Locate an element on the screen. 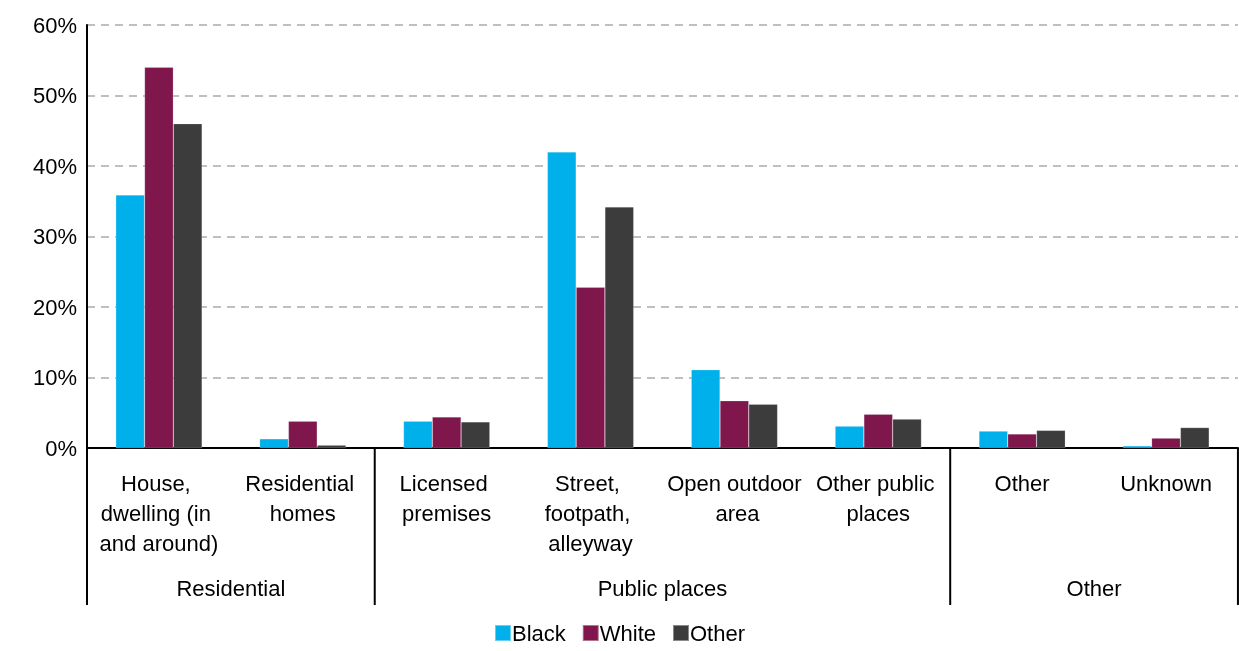  text: Residential is located at coordinates (231, 588).